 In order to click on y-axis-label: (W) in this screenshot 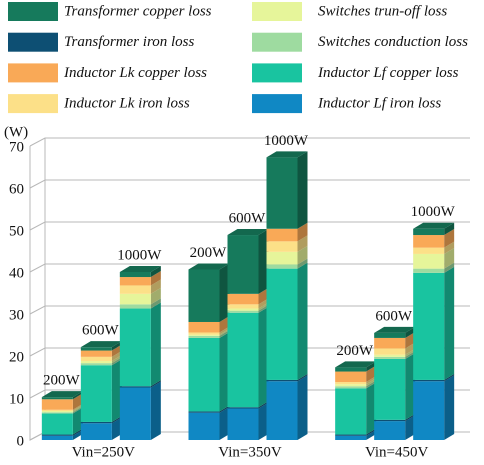, I will do `click(16, 132)`.